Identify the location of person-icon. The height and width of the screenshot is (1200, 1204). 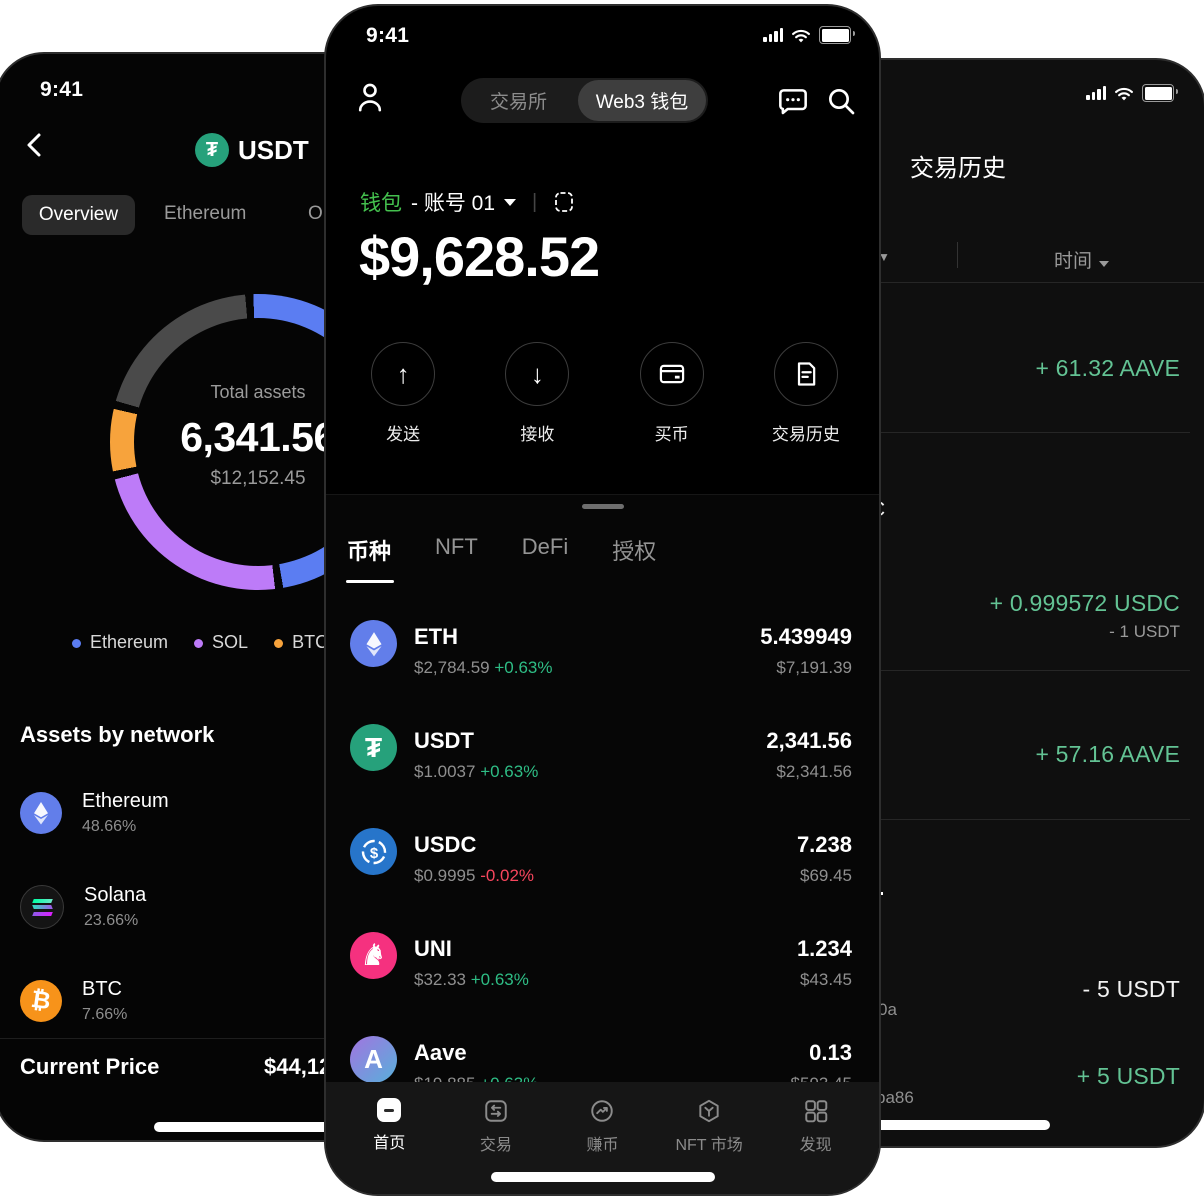
(370, 97).